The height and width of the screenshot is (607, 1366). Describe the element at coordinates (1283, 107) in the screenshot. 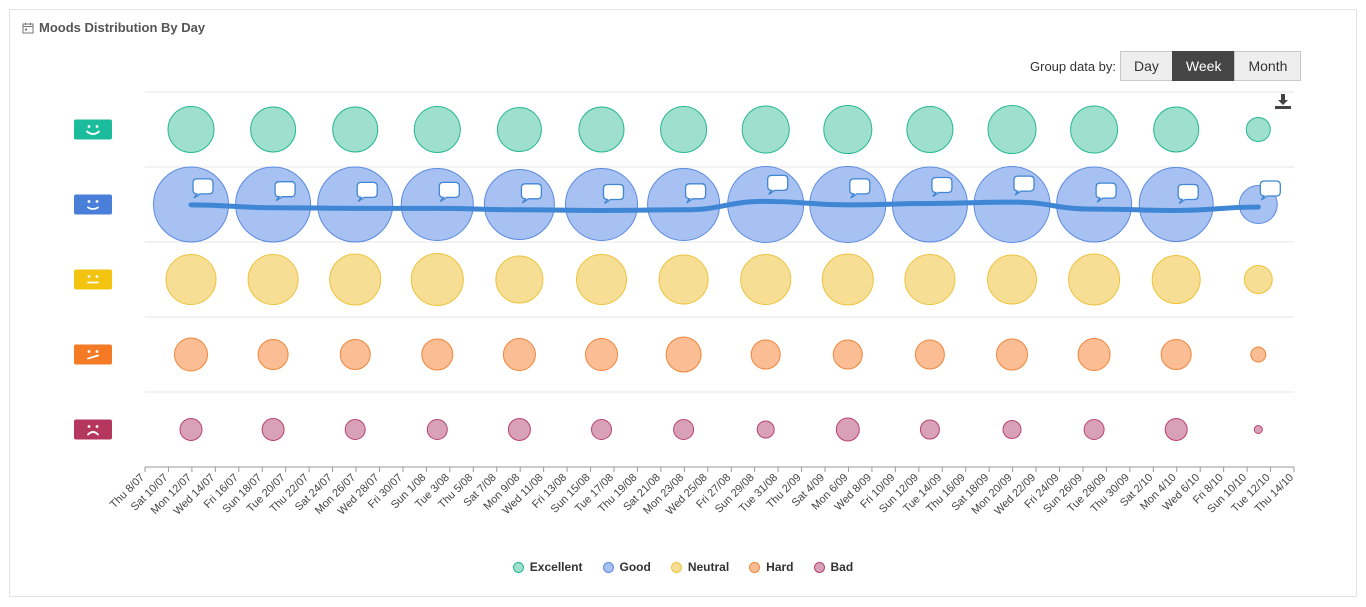

I see `download-icon-tray` at that location.